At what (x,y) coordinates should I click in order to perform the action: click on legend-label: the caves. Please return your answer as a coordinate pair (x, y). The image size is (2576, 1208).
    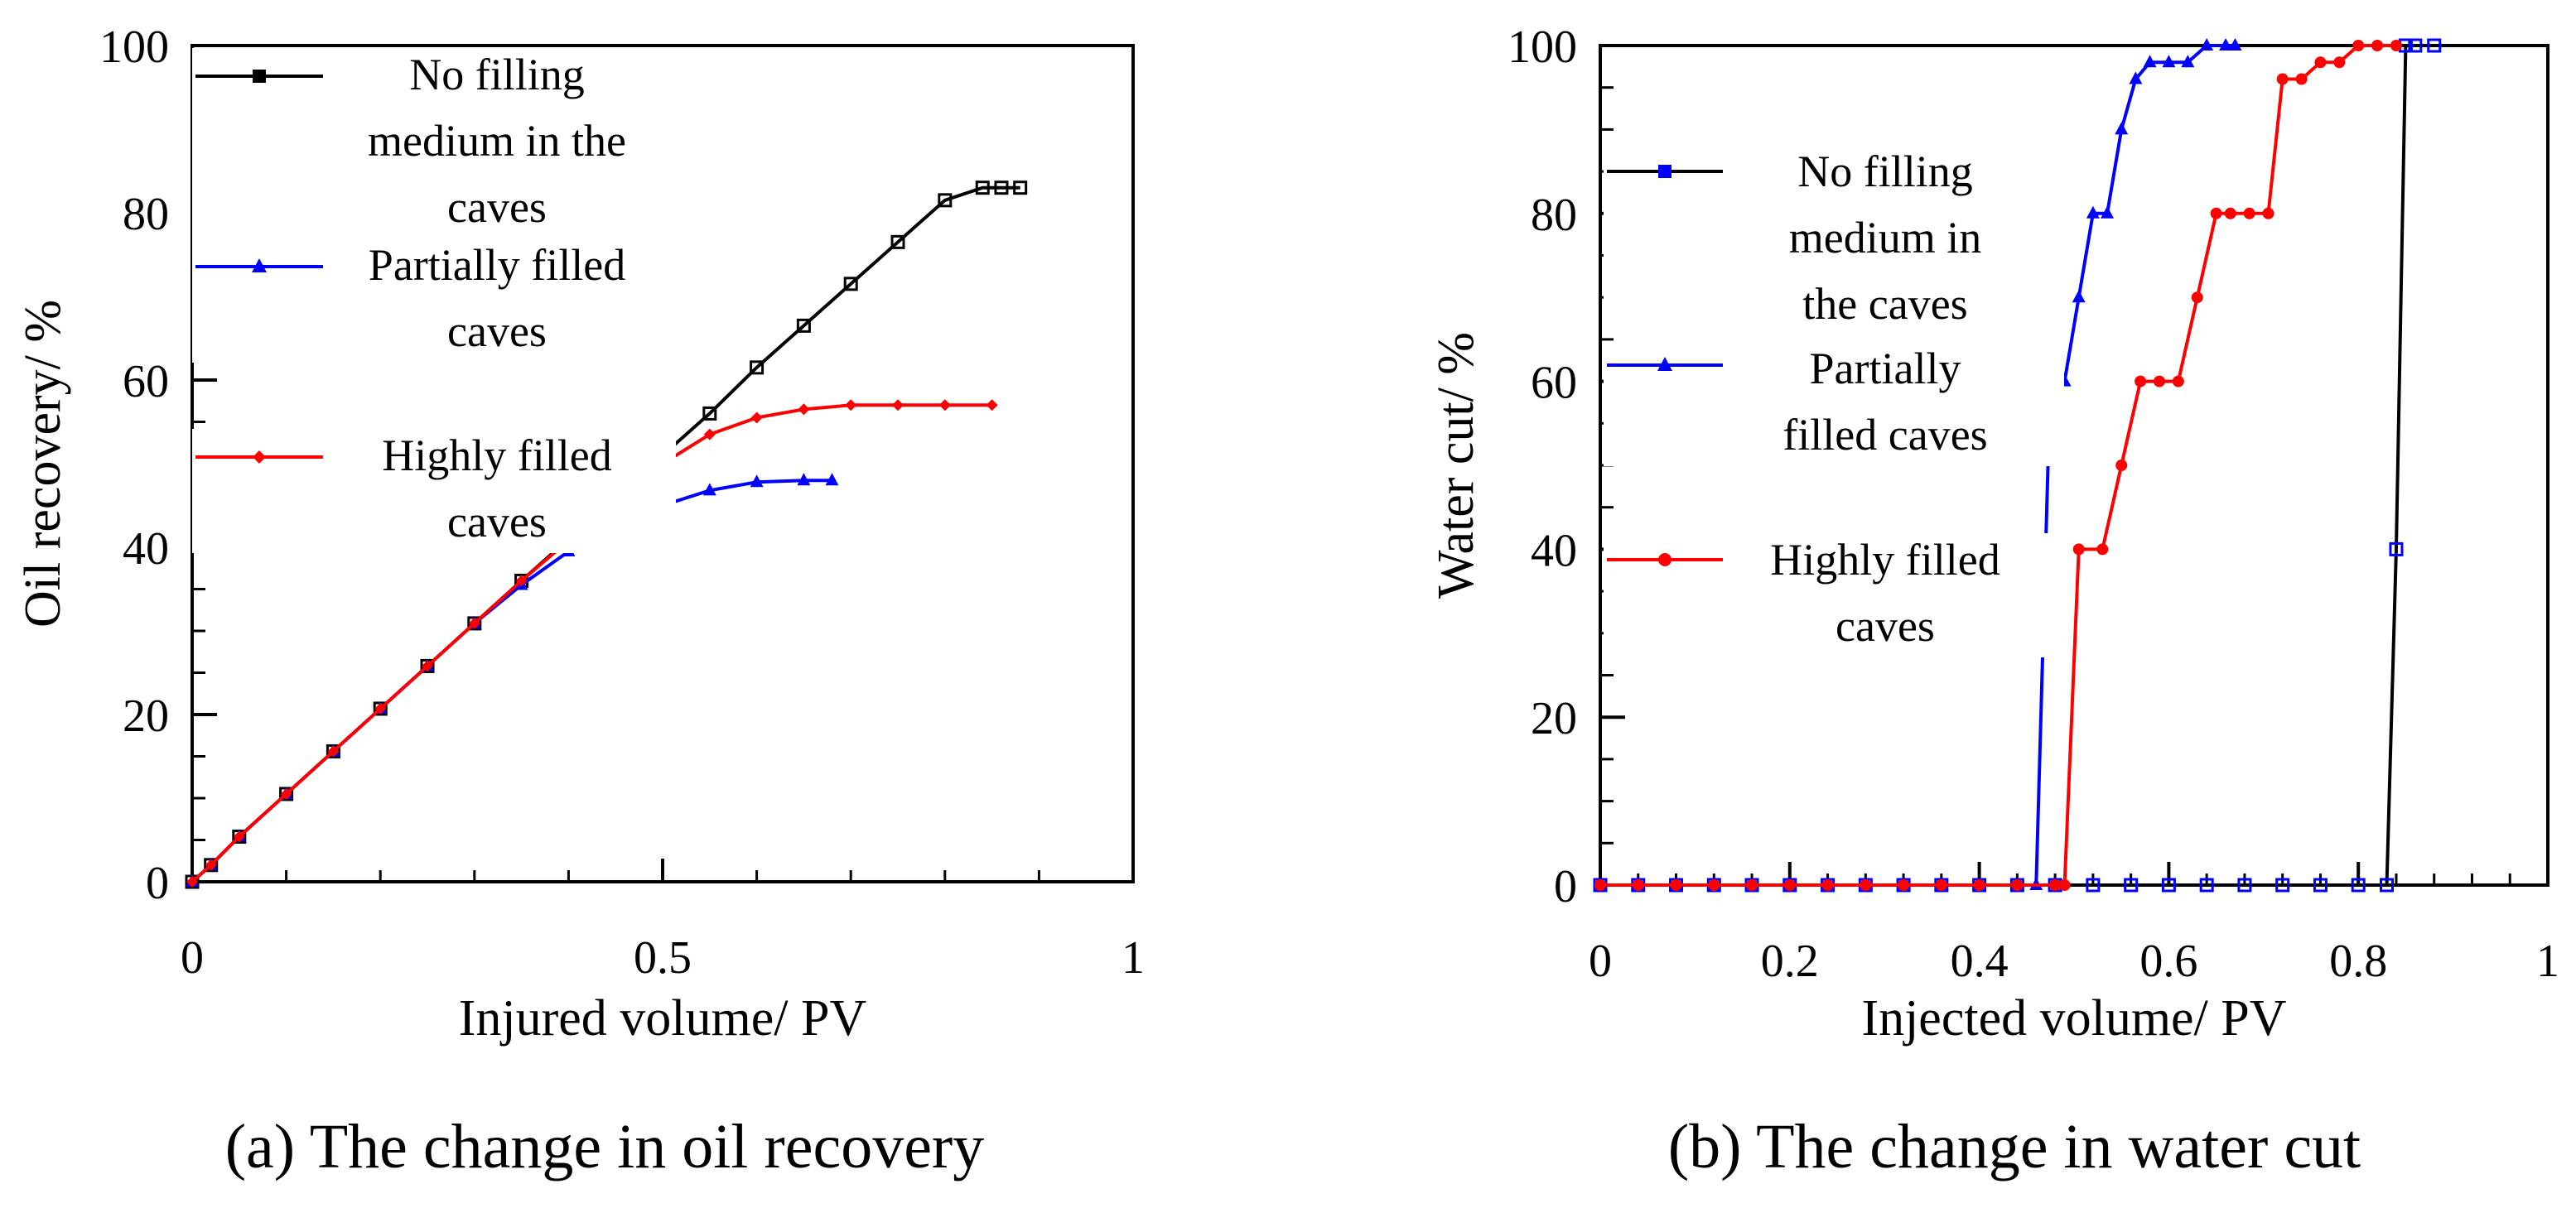
    Looking at the image, I should click on (1884, 304).